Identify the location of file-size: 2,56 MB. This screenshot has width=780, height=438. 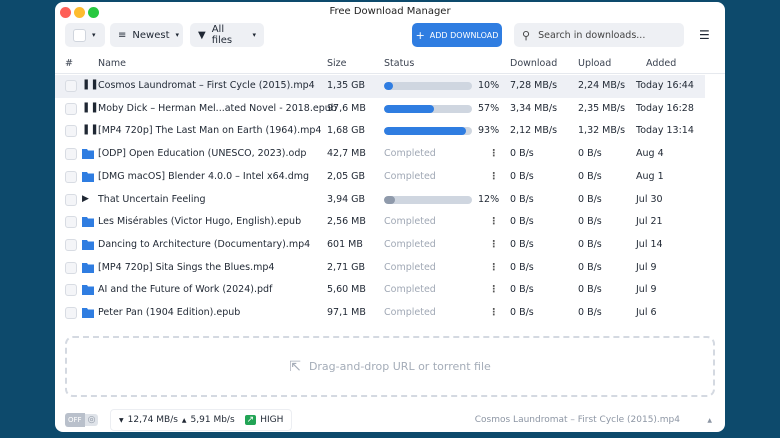
(346, 222).